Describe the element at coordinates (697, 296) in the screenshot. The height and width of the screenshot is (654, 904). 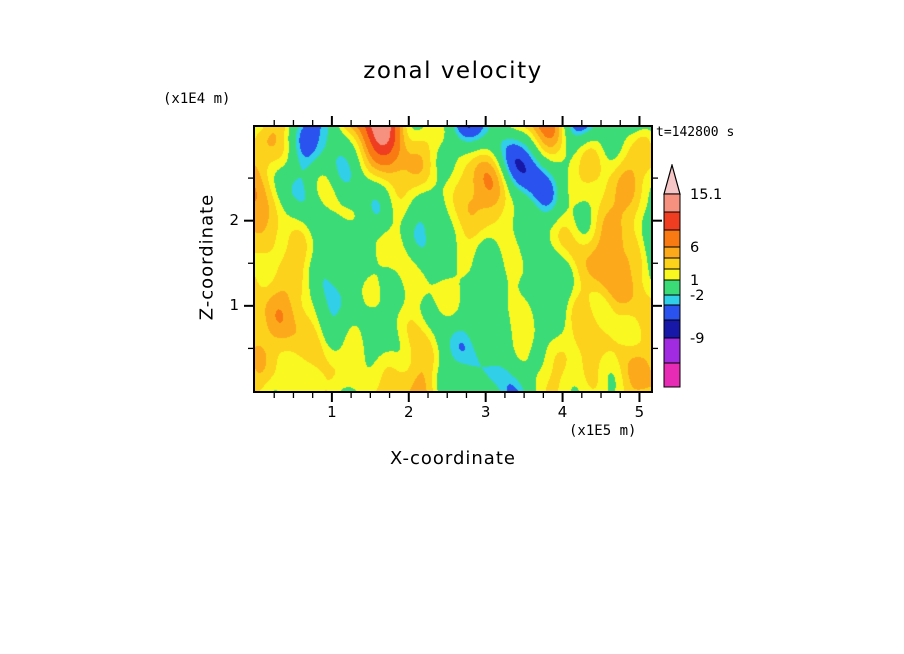
I see `colorbar-label: -2` at that location.